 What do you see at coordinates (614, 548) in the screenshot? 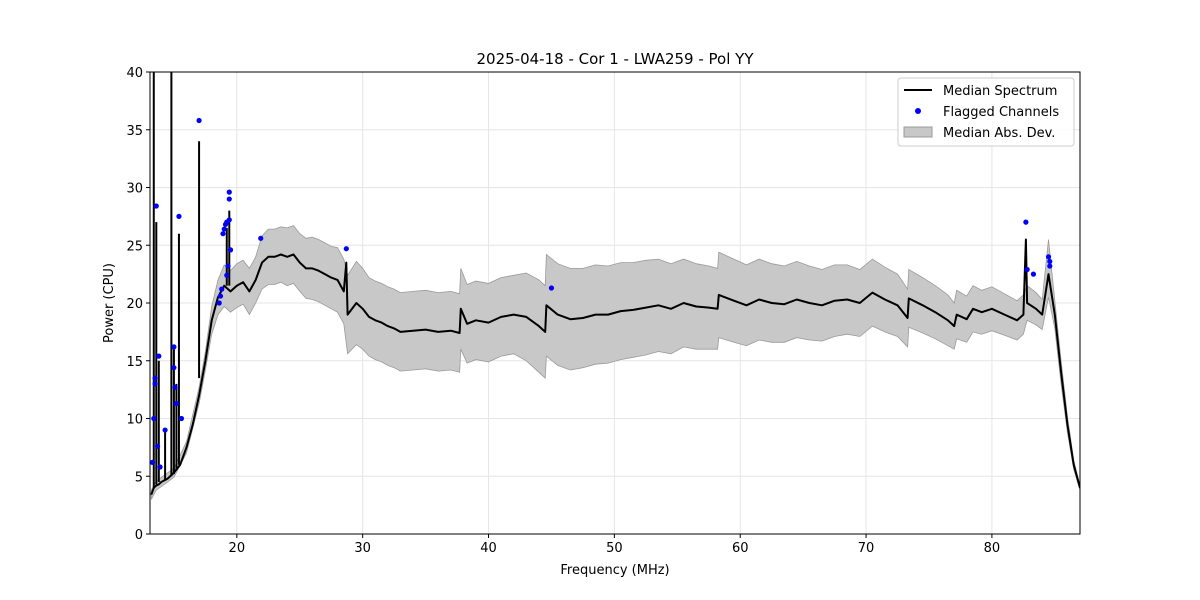
I see `x-tick-label: 50` at bounding box center [614, 548].